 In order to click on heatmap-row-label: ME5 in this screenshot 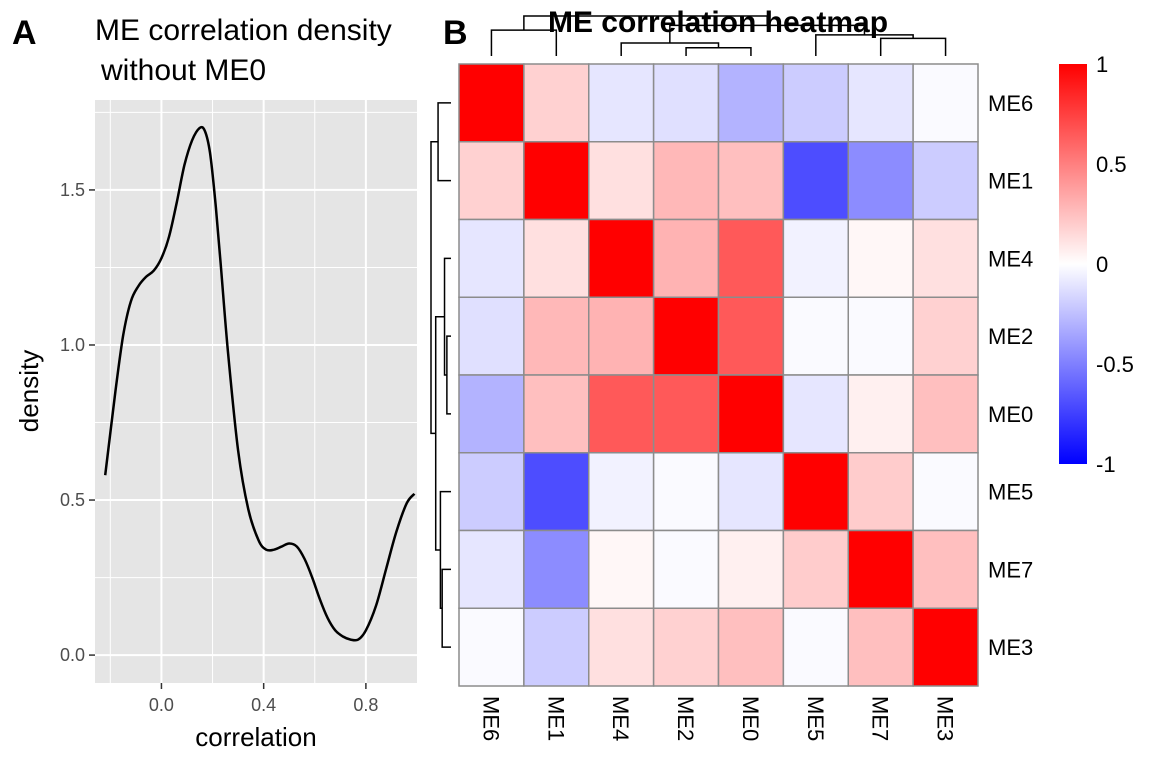, I will do `click(1010, 492)`.